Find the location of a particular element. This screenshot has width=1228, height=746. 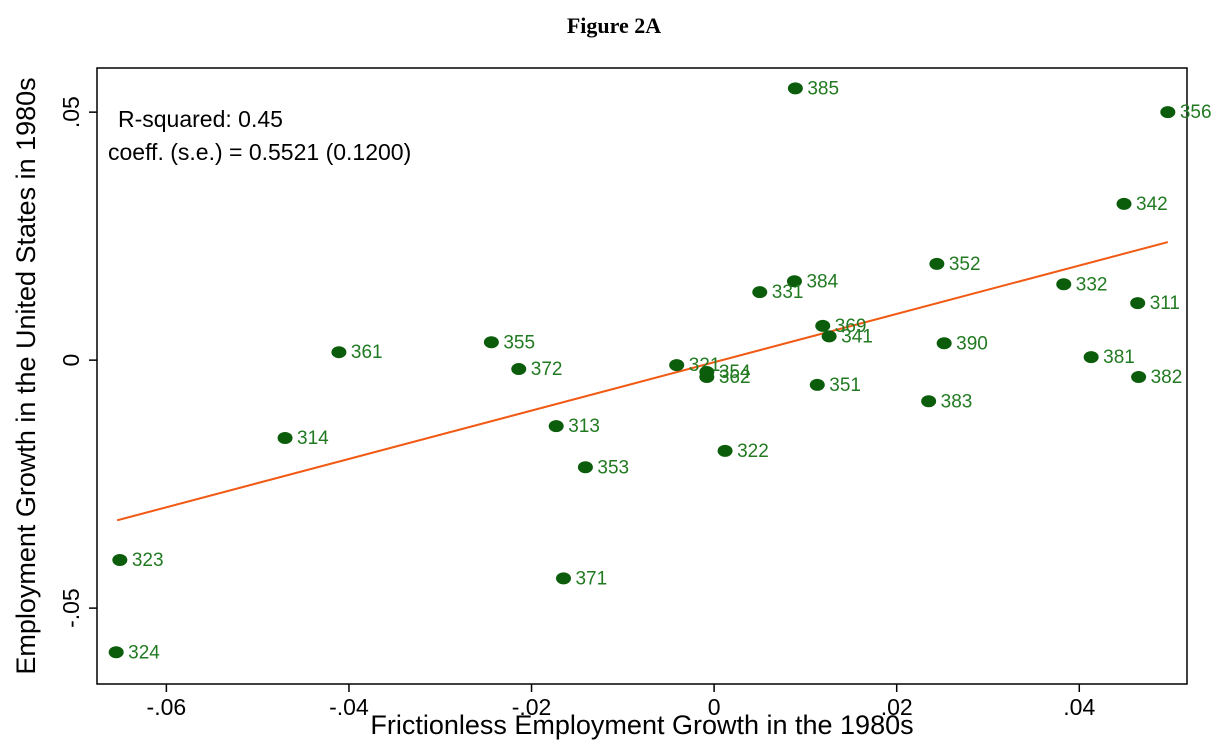

point-label: 371 is located at coordinates (591, 578).